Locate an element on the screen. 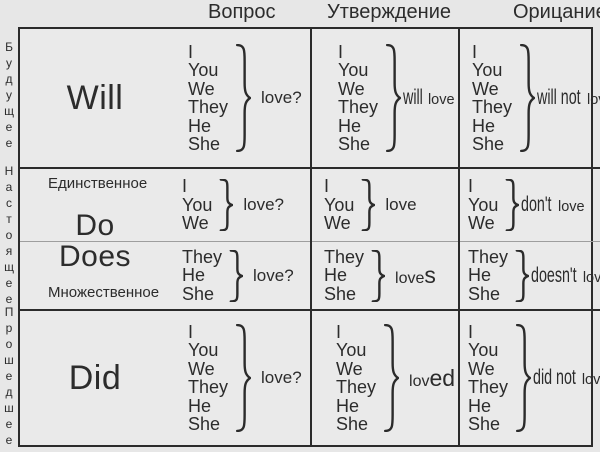 The image size is (600, 452). column-header-negation: Орицание is located at coordinates (556, 12).